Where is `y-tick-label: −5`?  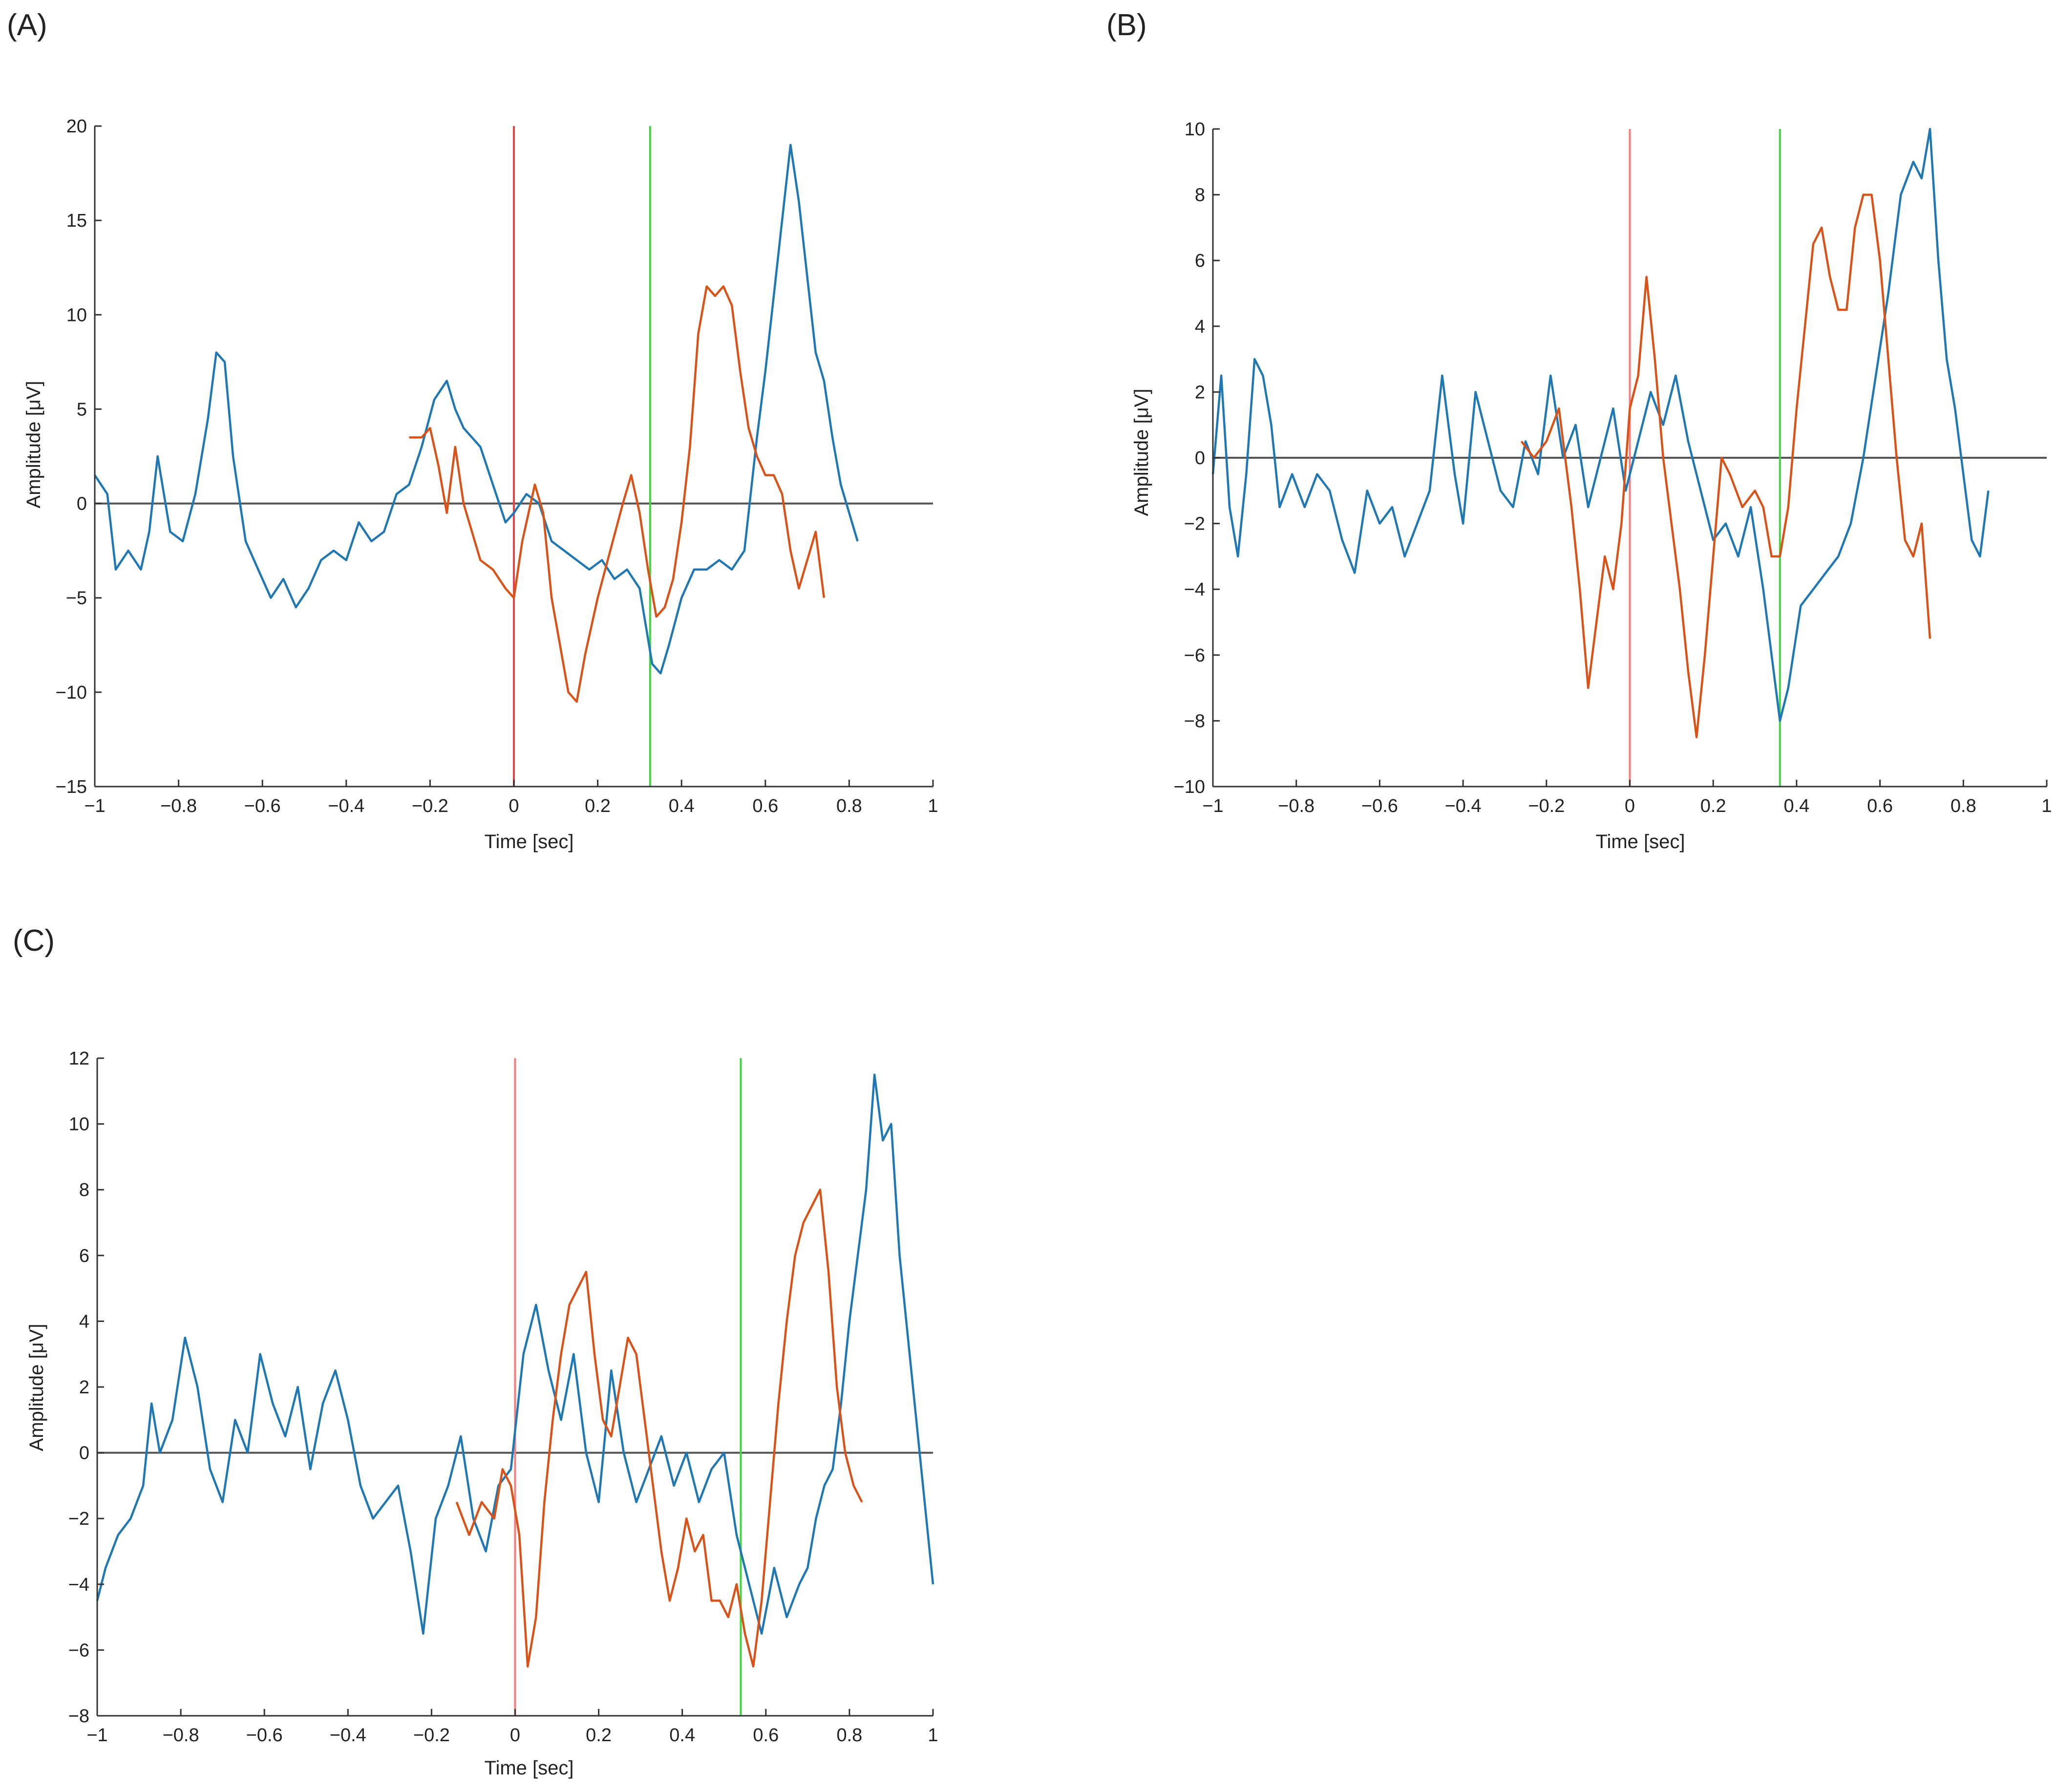
y-tick-label: −5 is located at coordinates (76, 598).